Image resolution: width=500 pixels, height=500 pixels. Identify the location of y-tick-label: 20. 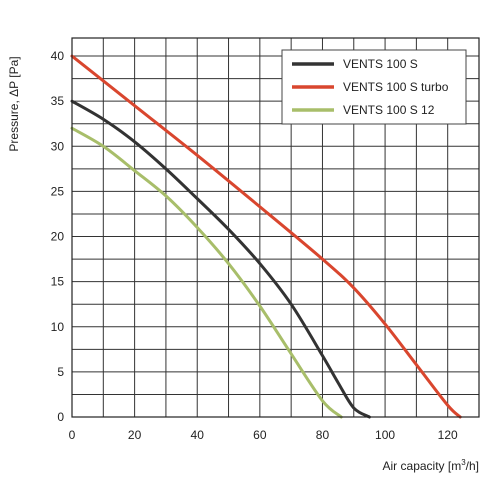
(58, 237).